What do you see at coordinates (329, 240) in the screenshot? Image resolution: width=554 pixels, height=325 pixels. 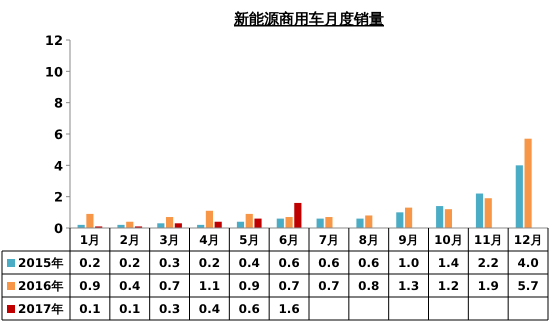 I see `x-tick-label: 7月` at bounding box center [329, 240].